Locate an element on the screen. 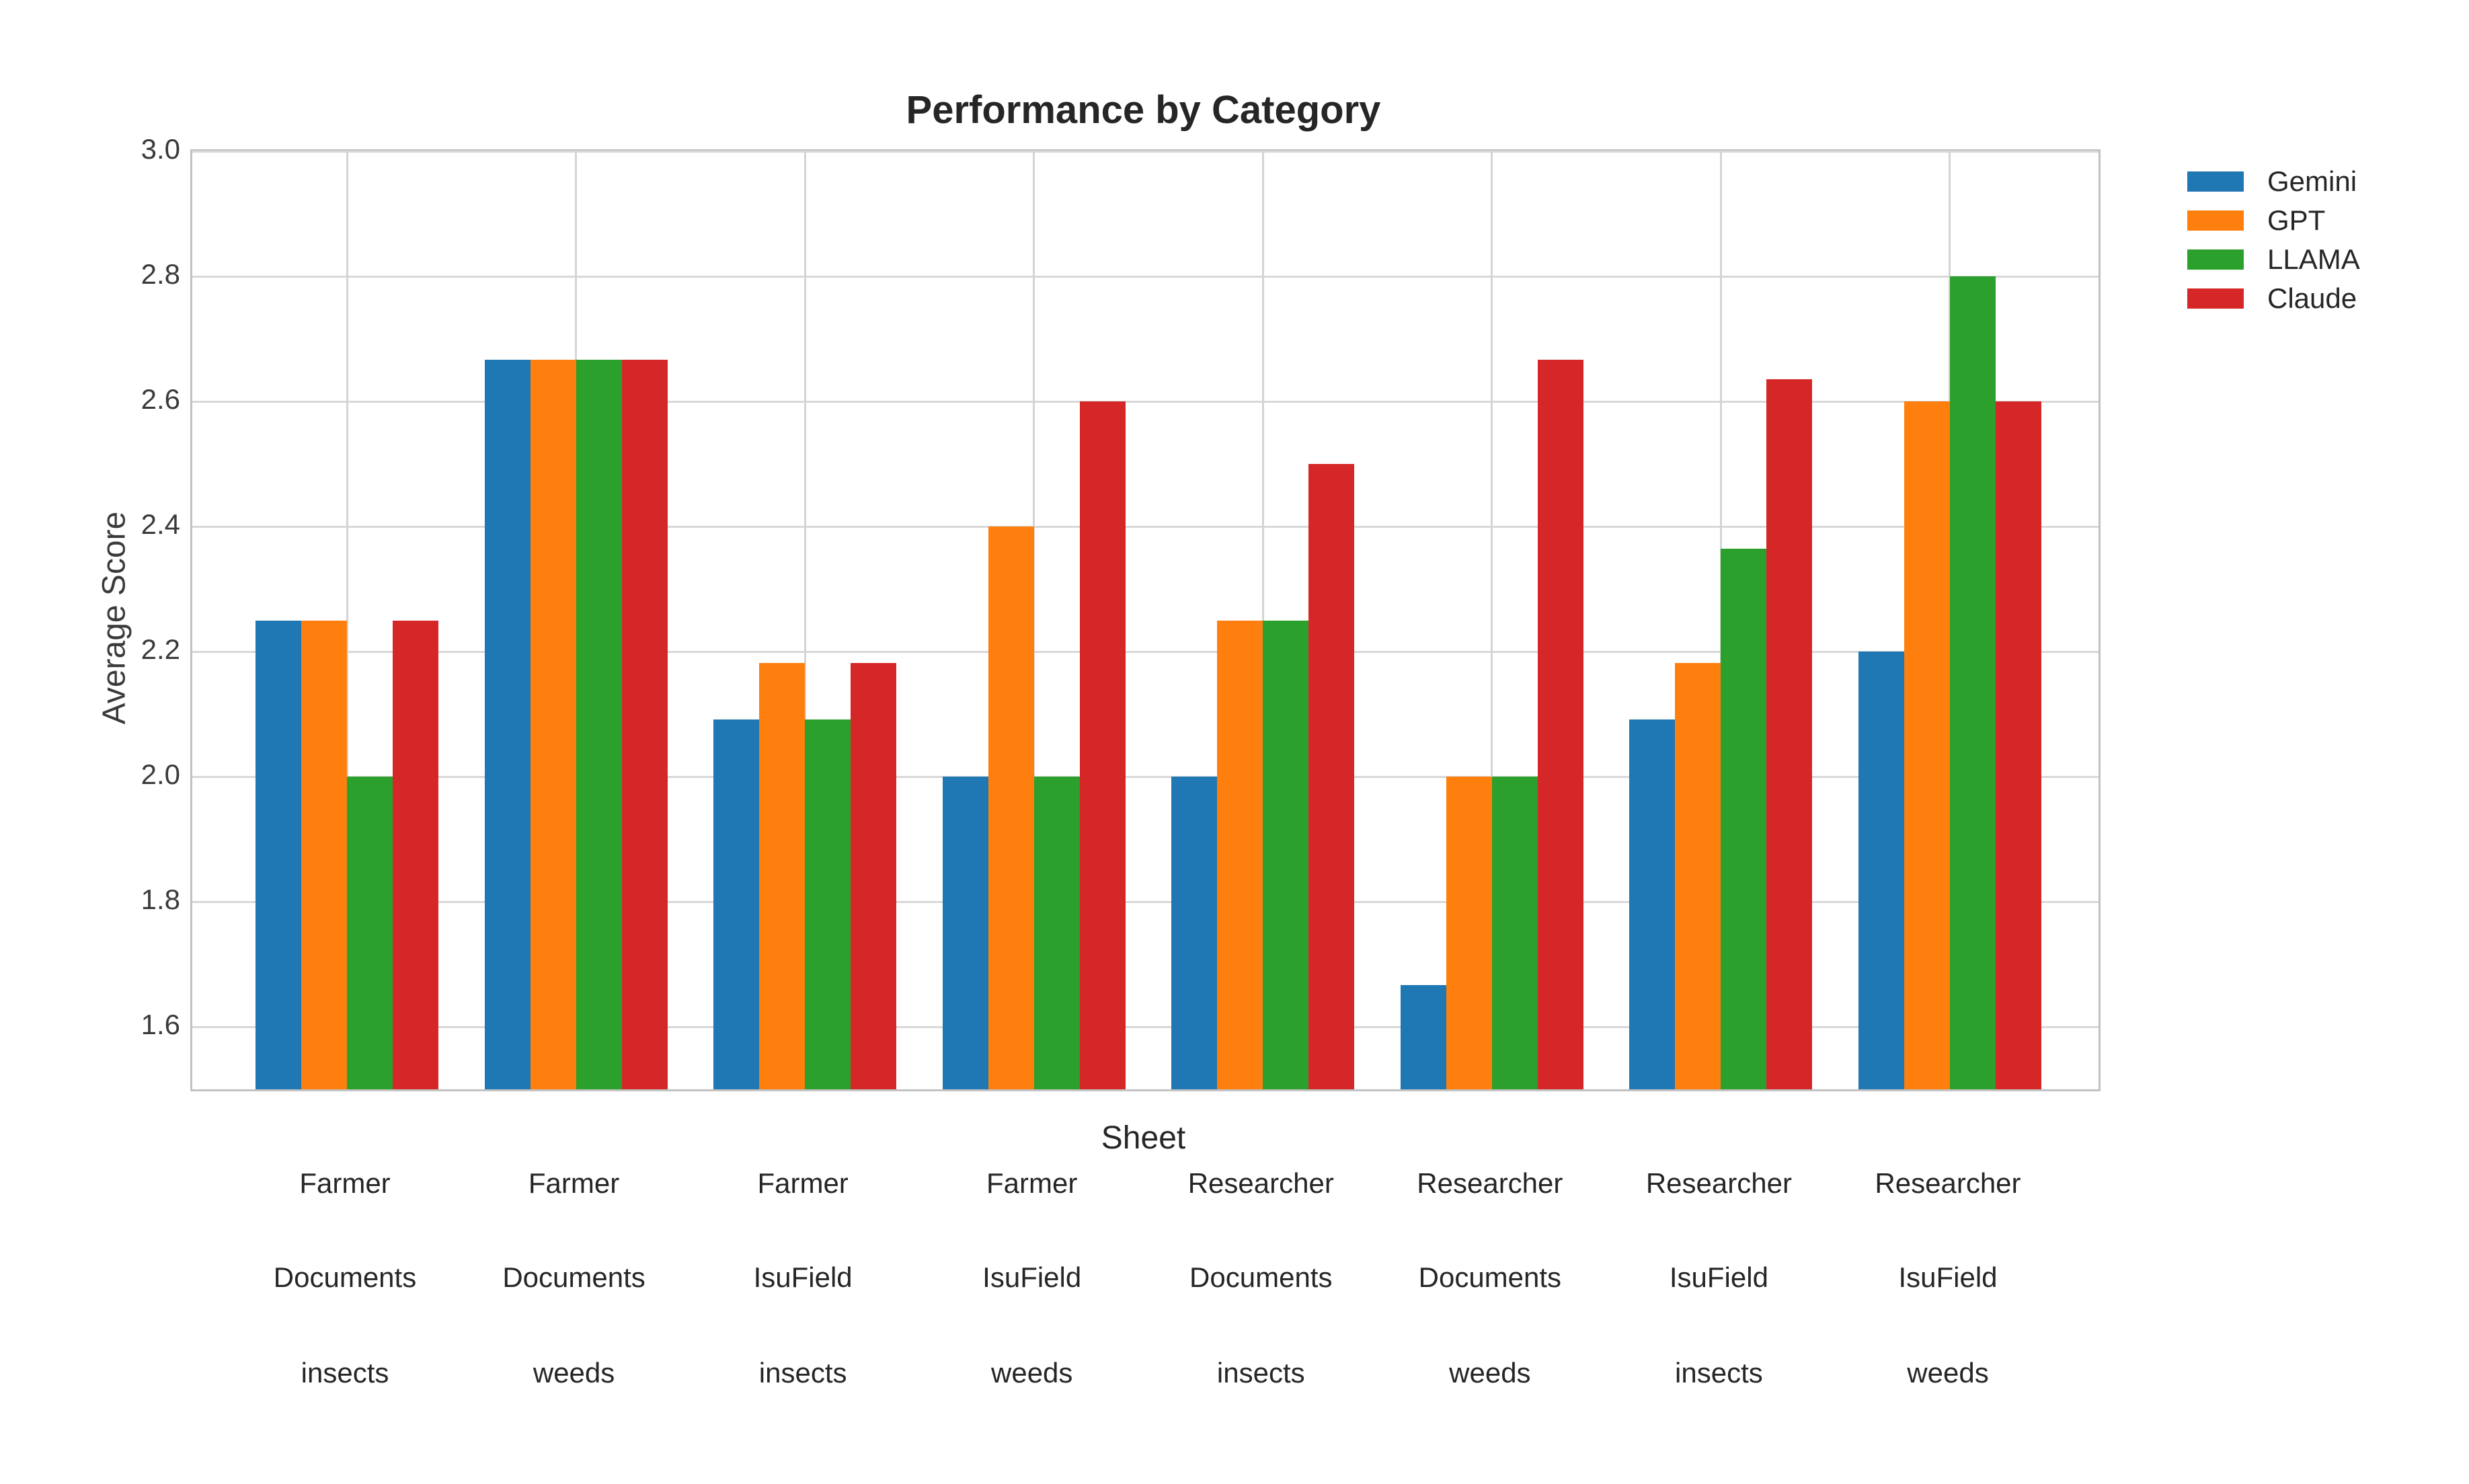  bar-gemini-group5 is located at coordinates (1194, 933).